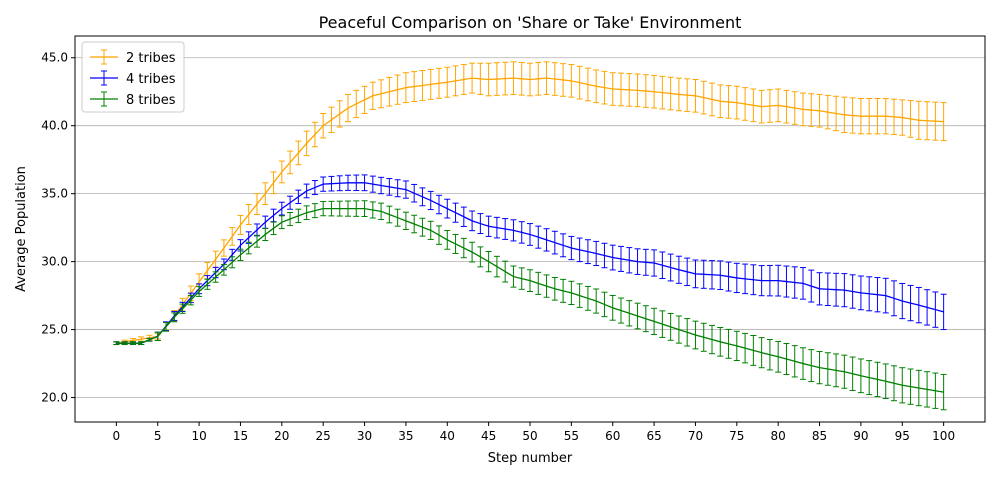 The width and height of the screenshot is (1000, 480). Describe the element at coordinates (240, 436) in the screenshot. I see `x-tick-label: 15` at that location.